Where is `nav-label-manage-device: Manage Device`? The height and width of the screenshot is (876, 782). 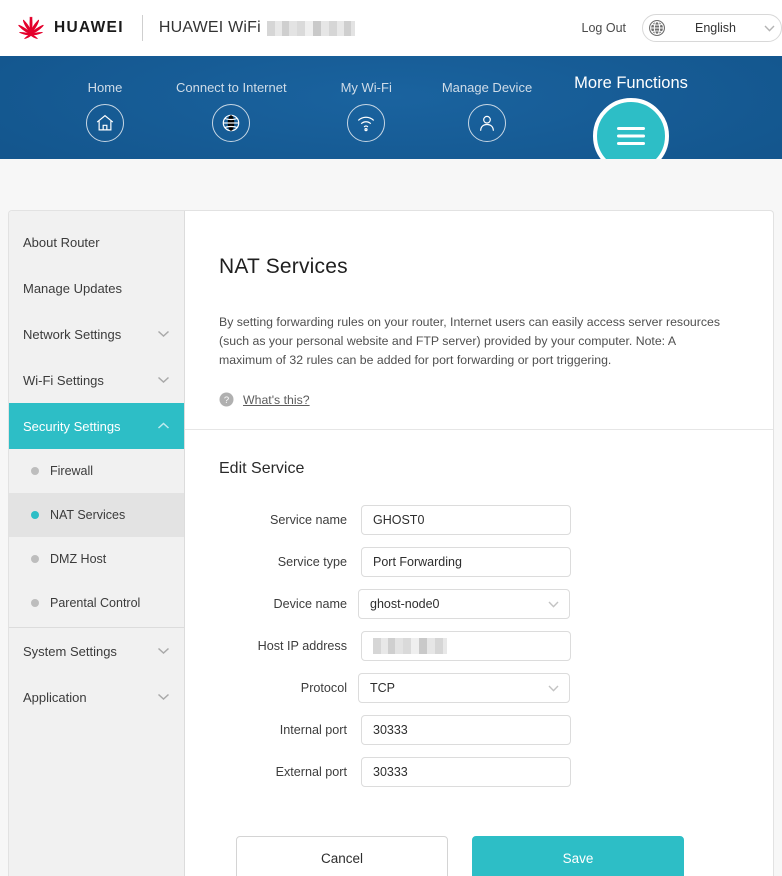
nav-label-manage-device: Manage Device is located at coordinates (487, 87).